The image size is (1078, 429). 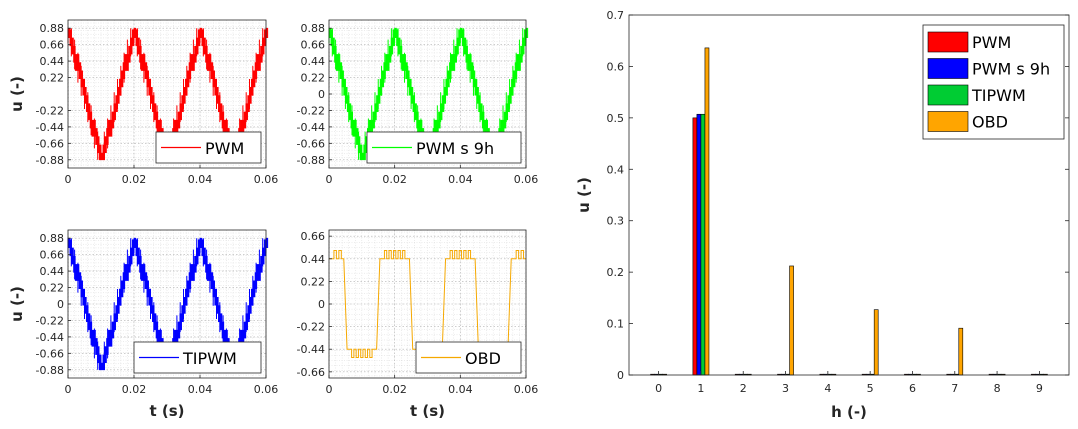 I want to click on y-tick-label: 0.1, so click(x=616, y=324).